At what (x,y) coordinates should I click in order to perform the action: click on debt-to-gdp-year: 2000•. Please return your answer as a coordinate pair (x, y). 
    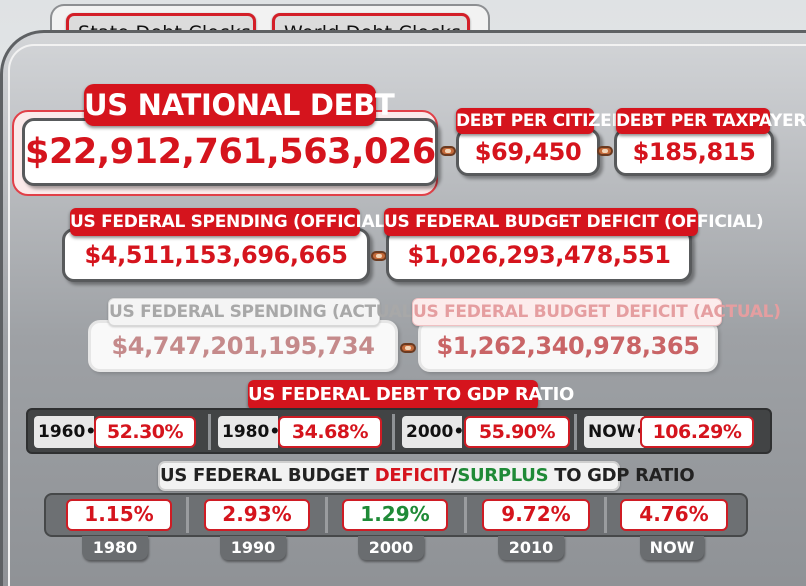
    Looking at the image, I should click on (433, 432).